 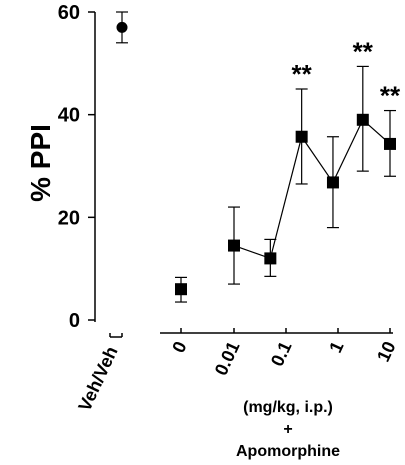 I want to click on x-tick-label: 1, so click(x=336, y=347).